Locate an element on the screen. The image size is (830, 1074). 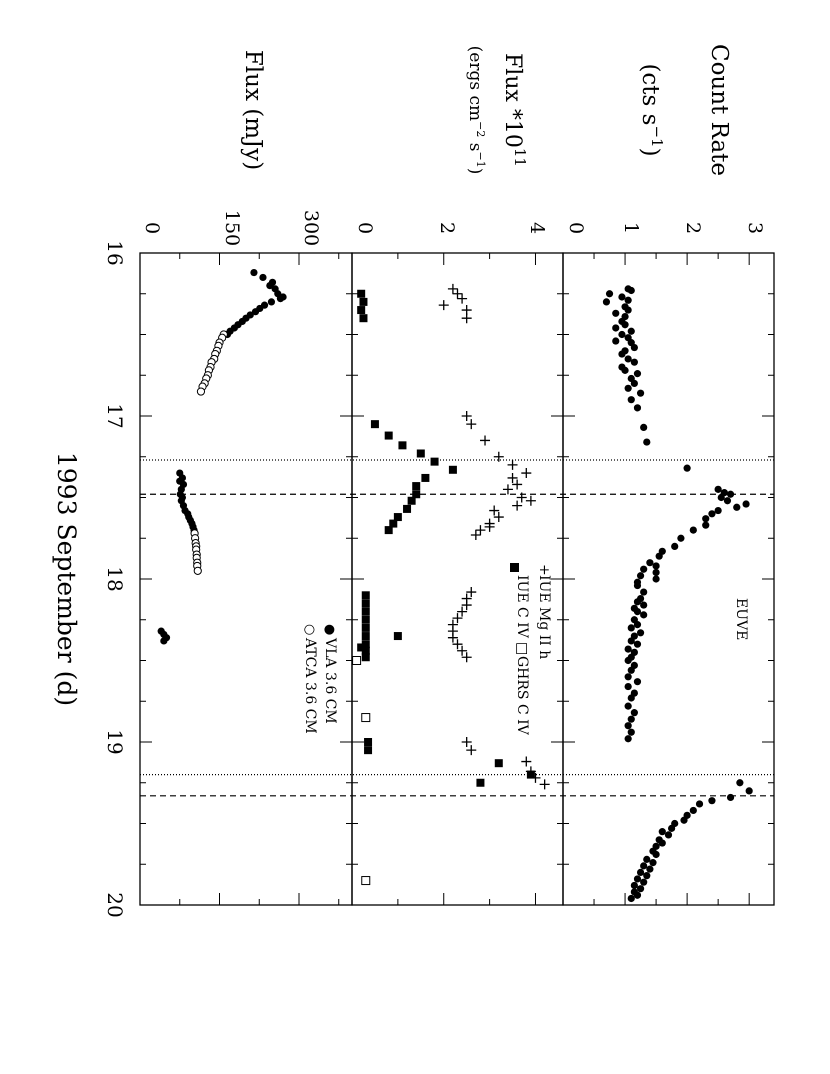
legend-bottom: ● VLA 3.6 CM ○ ATCA 3.6 CM is located at coordinates (320, 679).